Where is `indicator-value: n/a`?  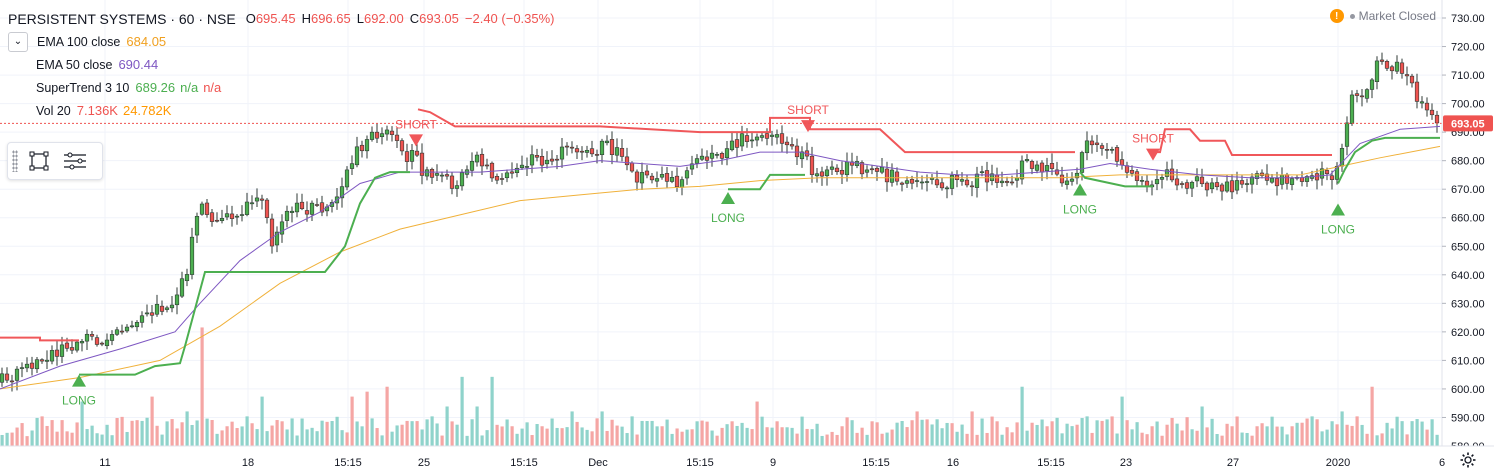 indicator-value: n/a is located at coordinates (189, 87).